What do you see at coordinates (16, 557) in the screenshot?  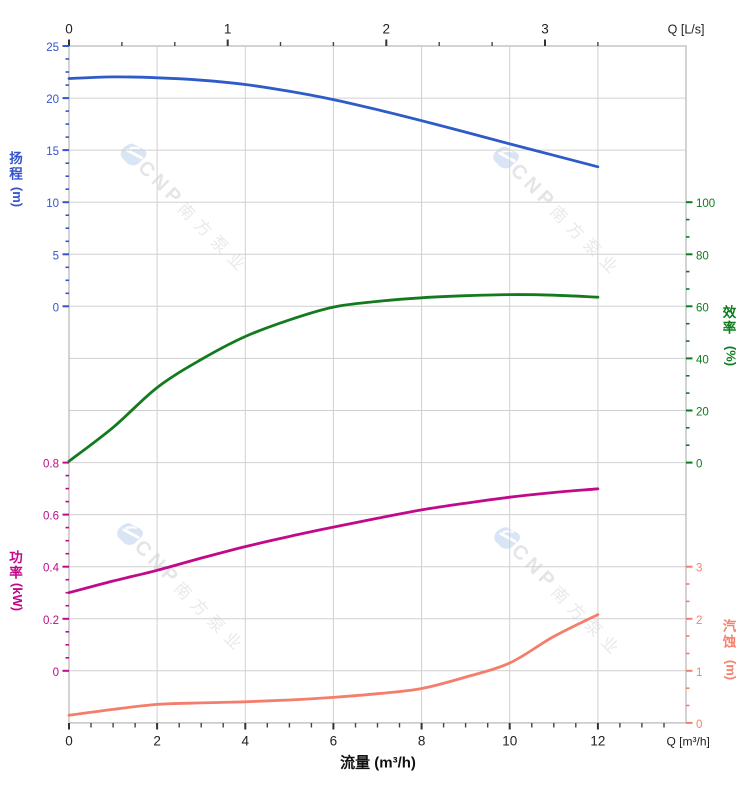 I see `svg-text: 功` at bounding box center [16, 557].